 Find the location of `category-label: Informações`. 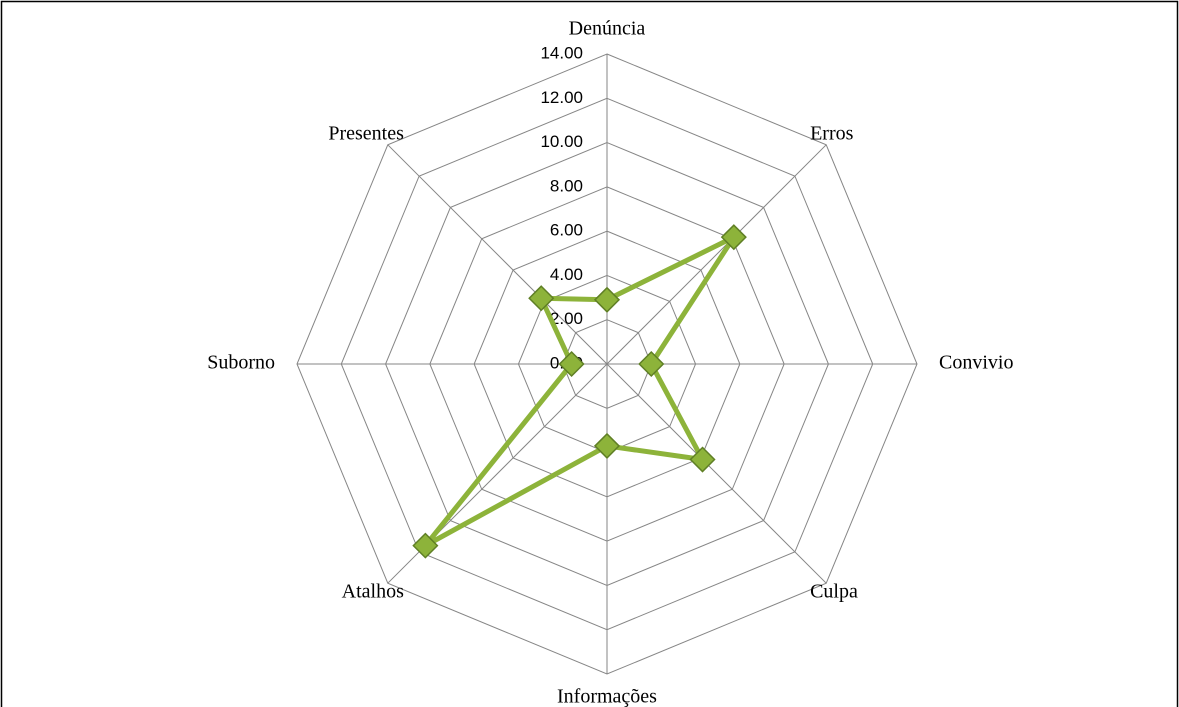

category-label: Informações is located at coordinates (607, 696).